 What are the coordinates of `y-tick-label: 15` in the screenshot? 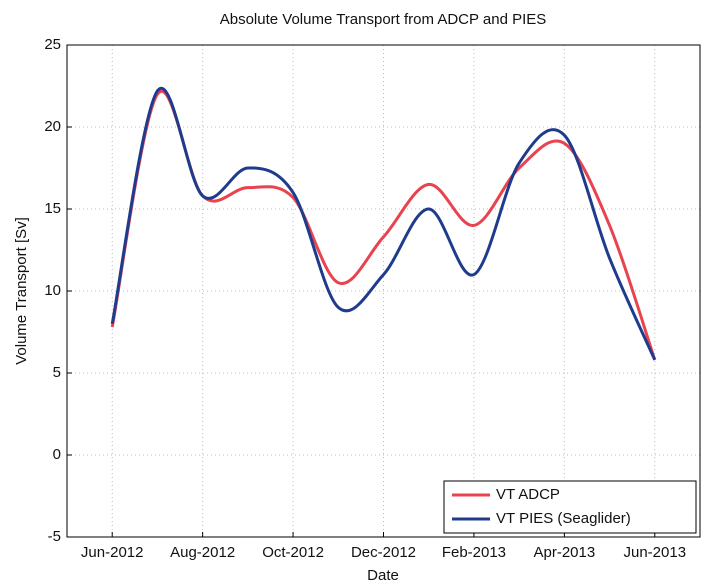 It's located at (52, 208).